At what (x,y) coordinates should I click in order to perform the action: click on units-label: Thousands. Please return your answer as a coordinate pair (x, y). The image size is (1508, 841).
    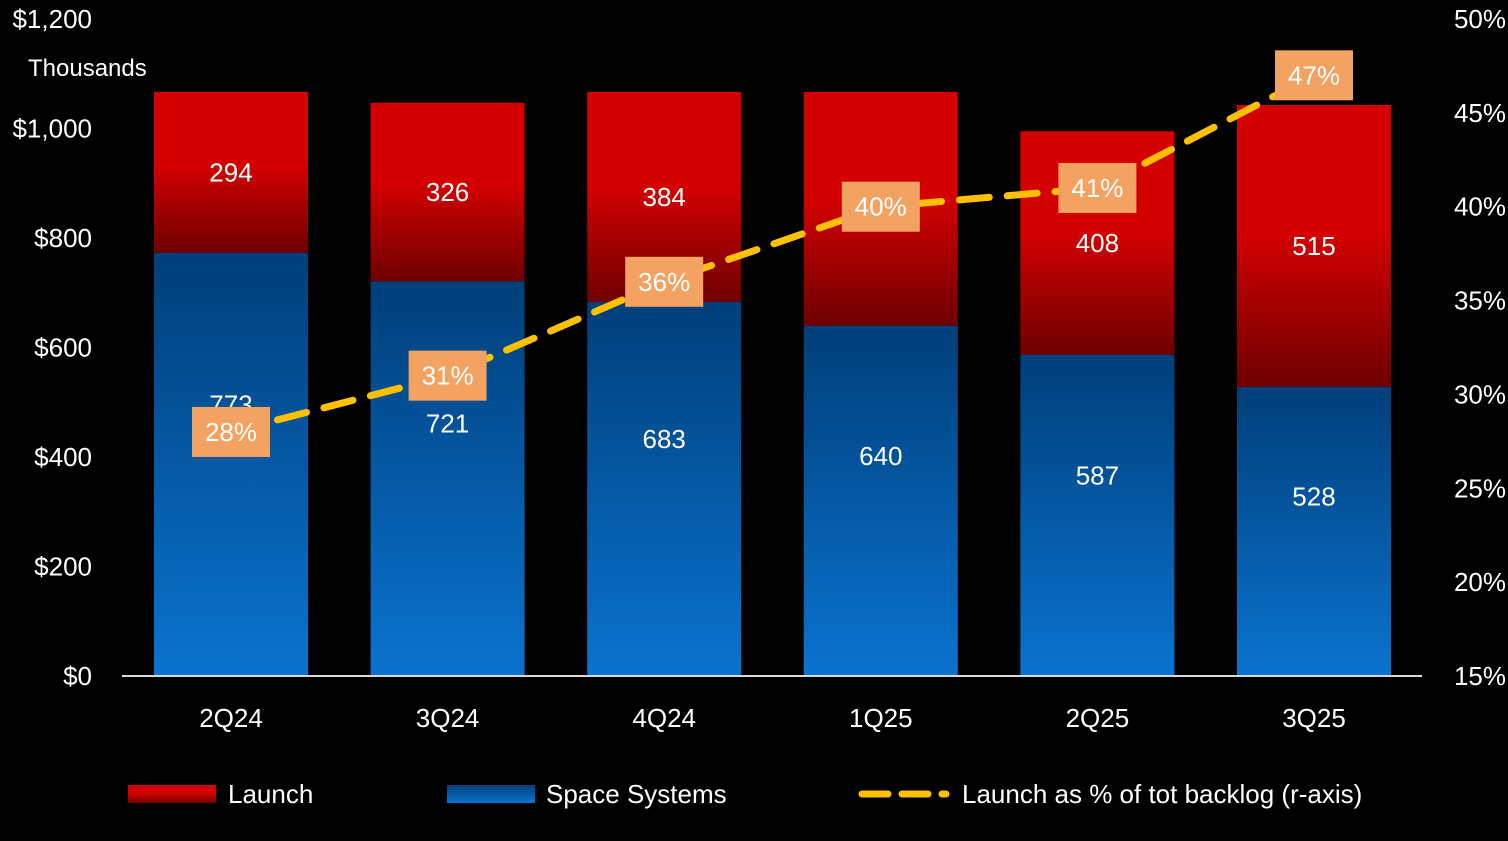
    Looking at the image, I should click on (87, 68).